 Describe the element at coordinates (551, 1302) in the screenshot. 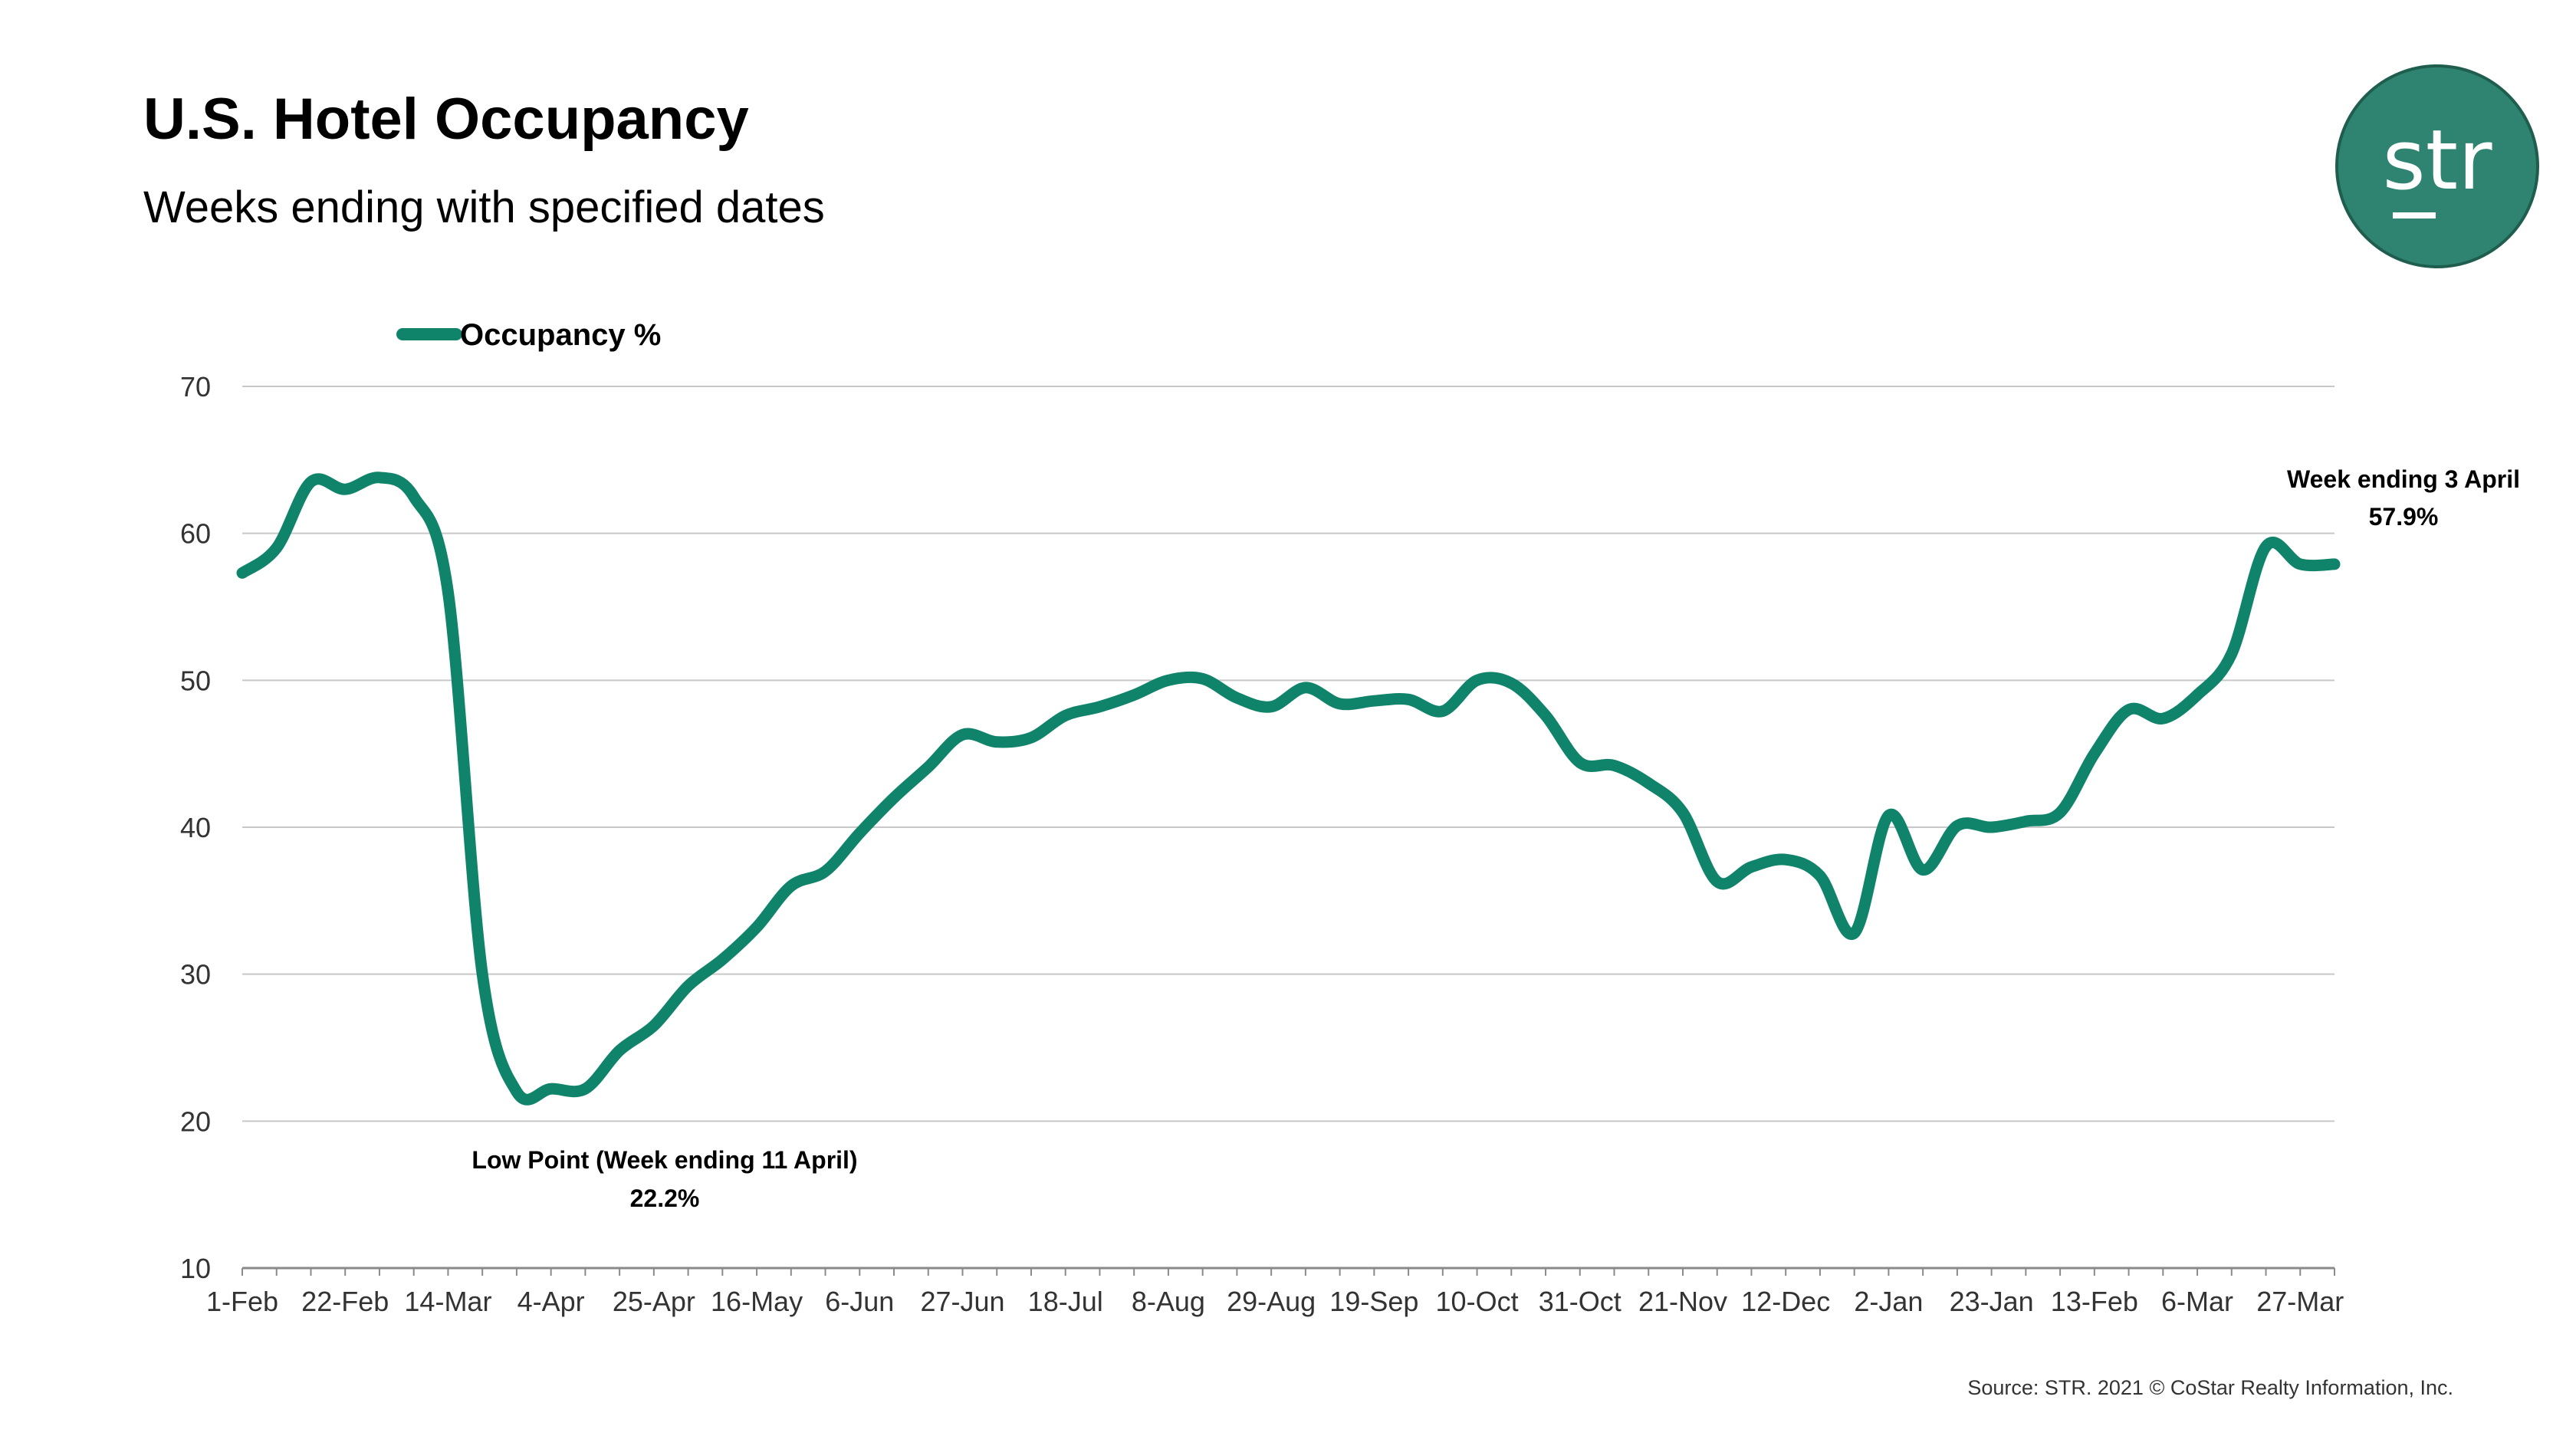

I see `x-tick-label: 4-Apr` at that location.